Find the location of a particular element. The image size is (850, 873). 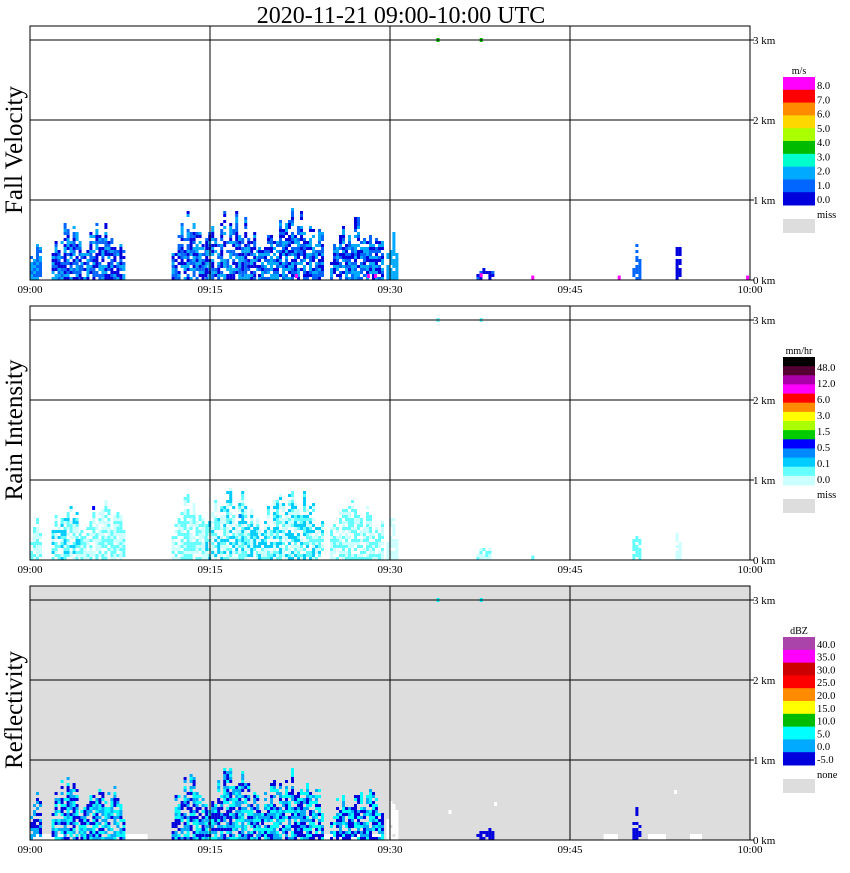

x-tick-label: 09:00 is located at coordinates (30, 570).